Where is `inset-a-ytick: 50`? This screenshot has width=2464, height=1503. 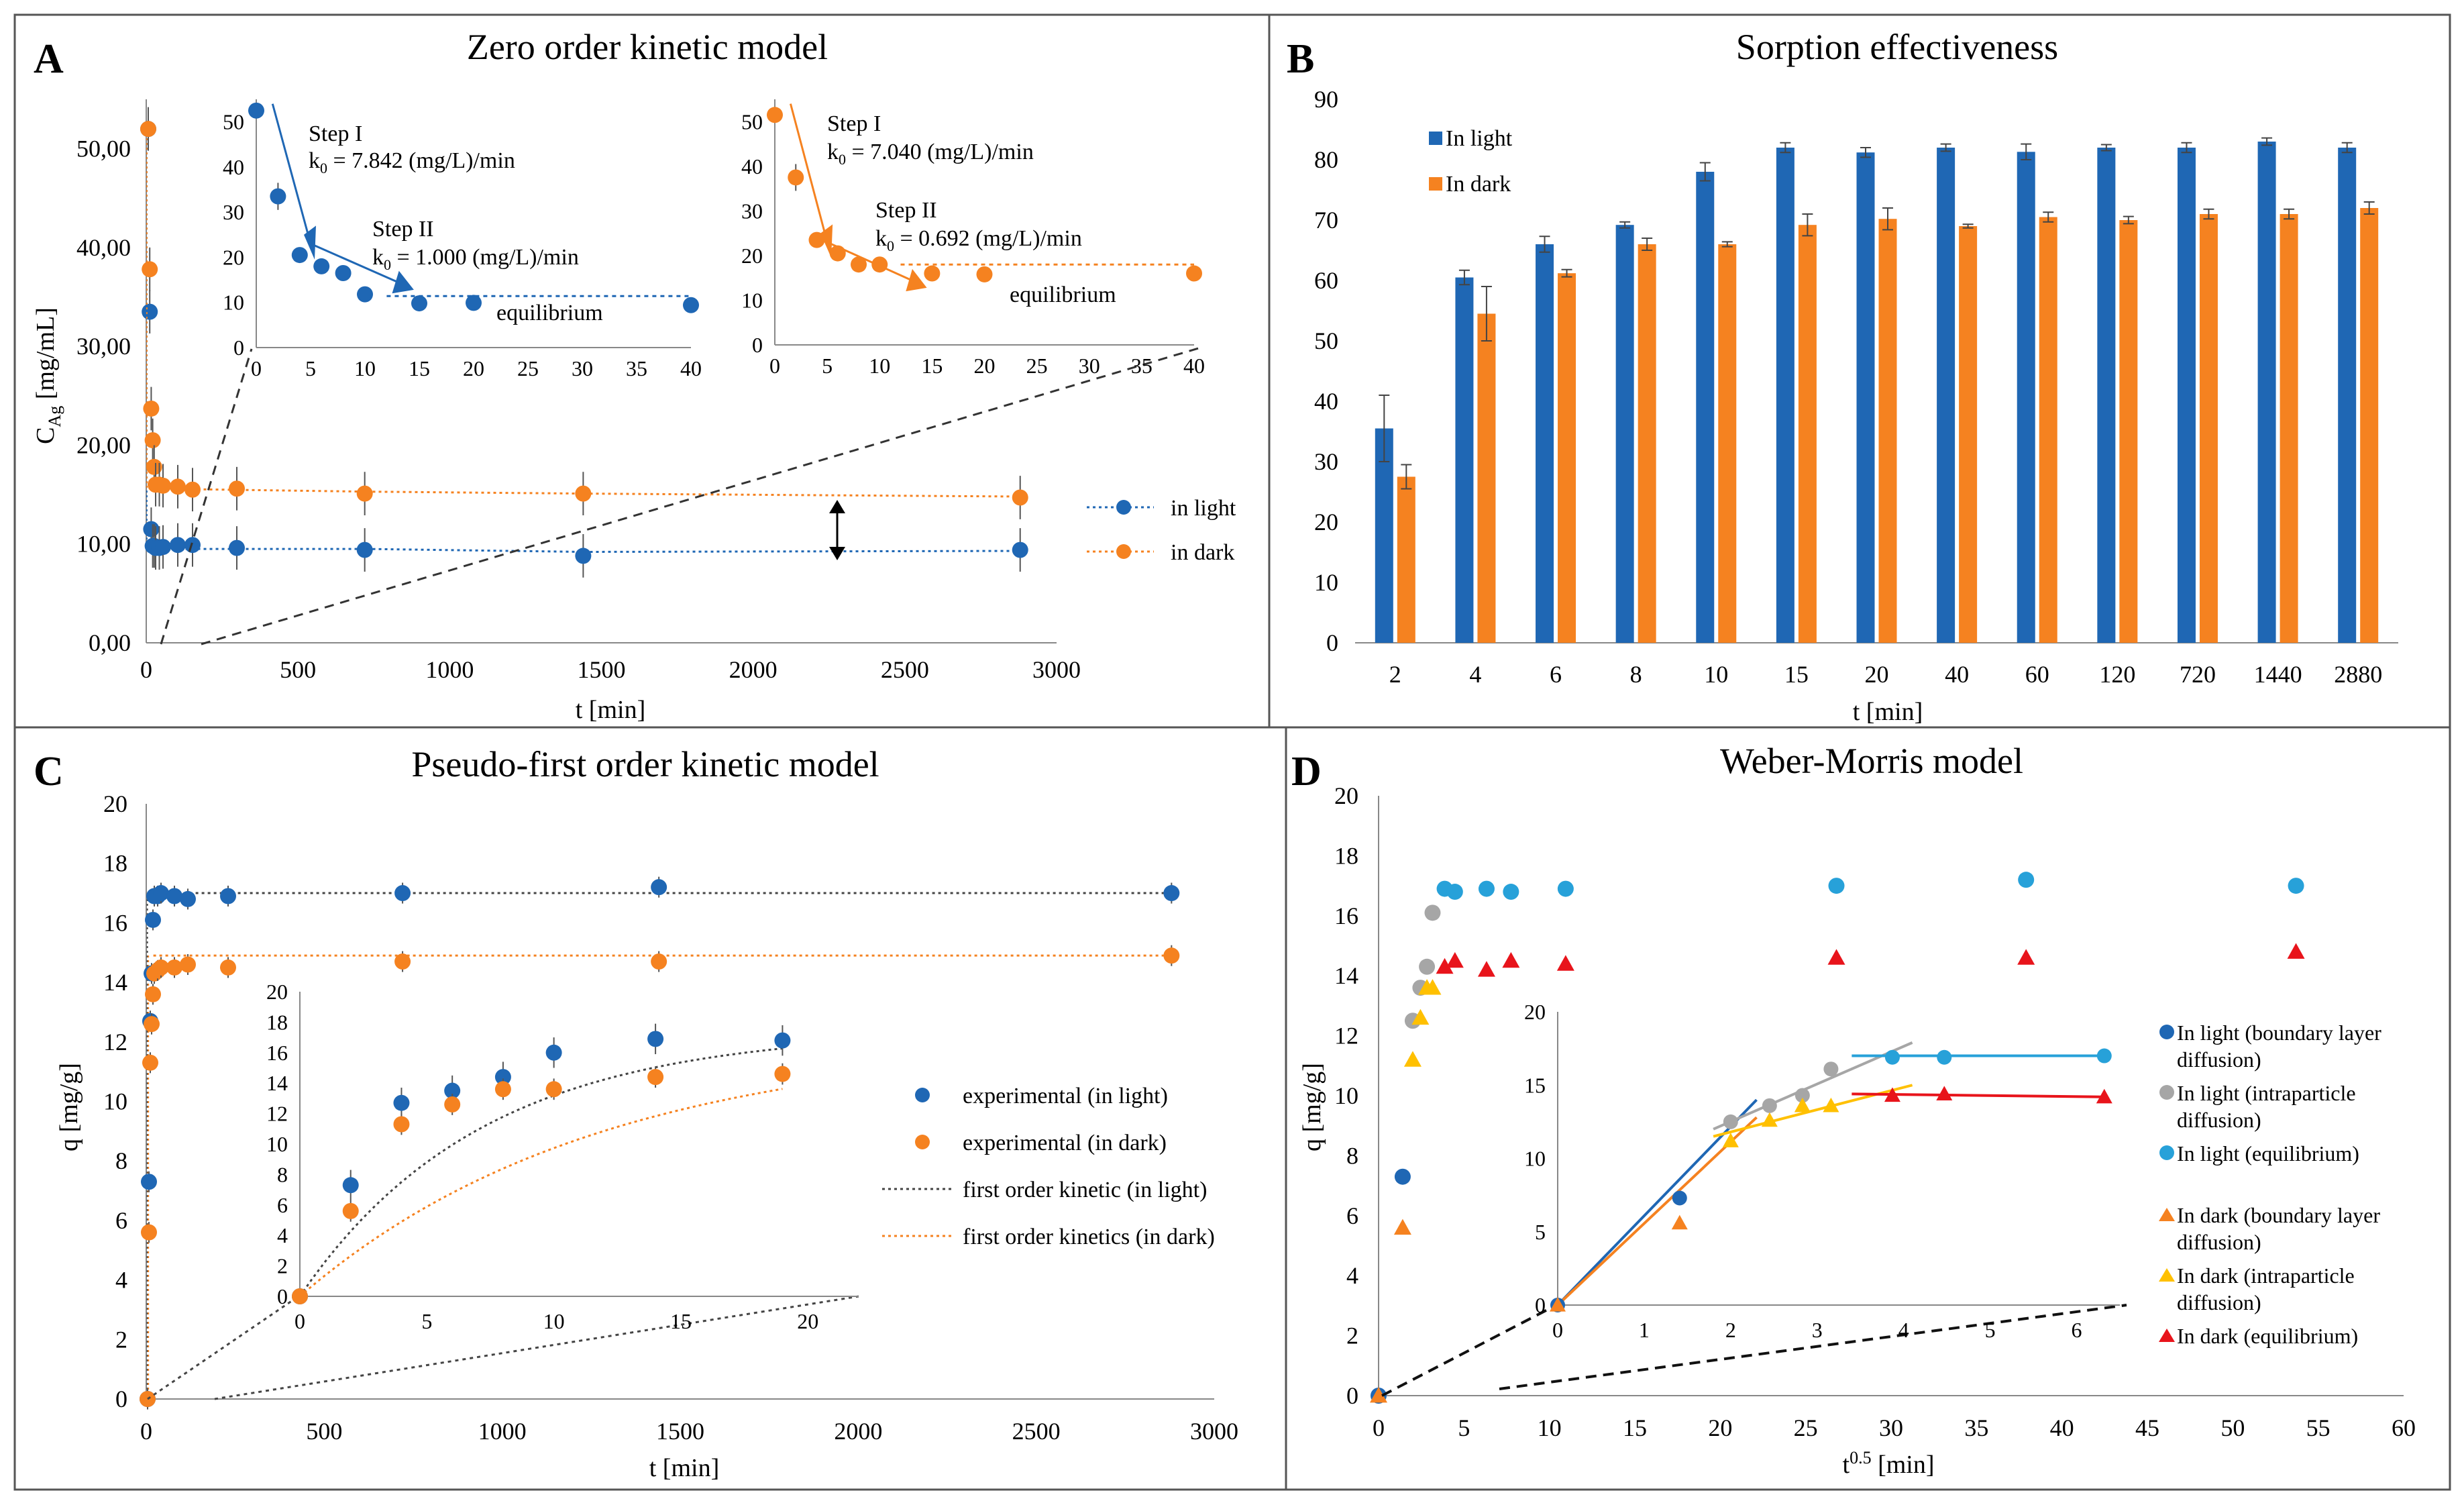 inset-a-ytick: 50 is located at coordinates (752, 121).